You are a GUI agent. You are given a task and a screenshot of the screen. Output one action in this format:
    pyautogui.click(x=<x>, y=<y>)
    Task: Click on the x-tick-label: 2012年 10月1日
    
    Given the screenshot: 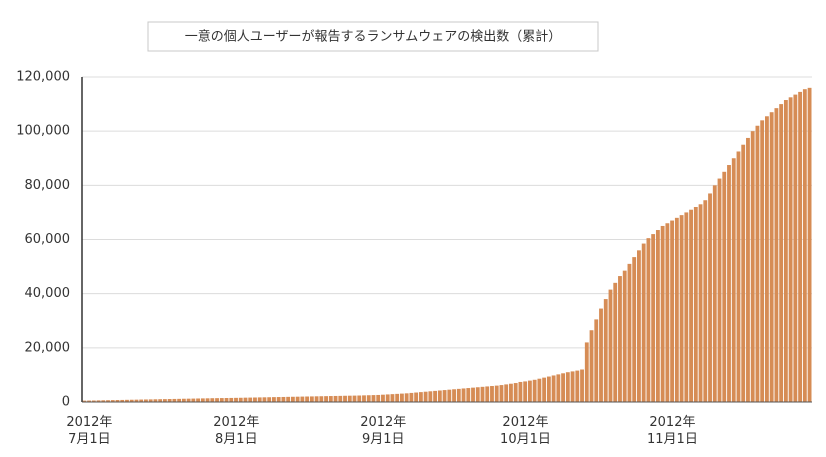 What is the action you would take?
    pyautogui.click(x=525, y=431)
    